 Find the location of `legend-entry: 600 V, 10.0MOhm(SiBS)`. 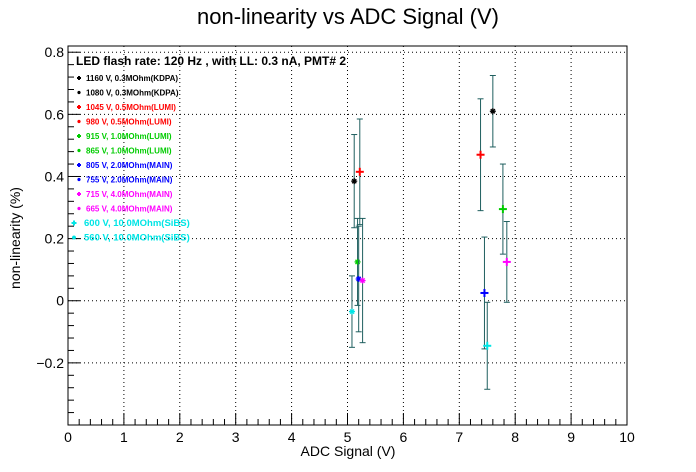

legend-entry: 600 V, 10.0MOhm(SiBS) is located at coordinates (130, 223).